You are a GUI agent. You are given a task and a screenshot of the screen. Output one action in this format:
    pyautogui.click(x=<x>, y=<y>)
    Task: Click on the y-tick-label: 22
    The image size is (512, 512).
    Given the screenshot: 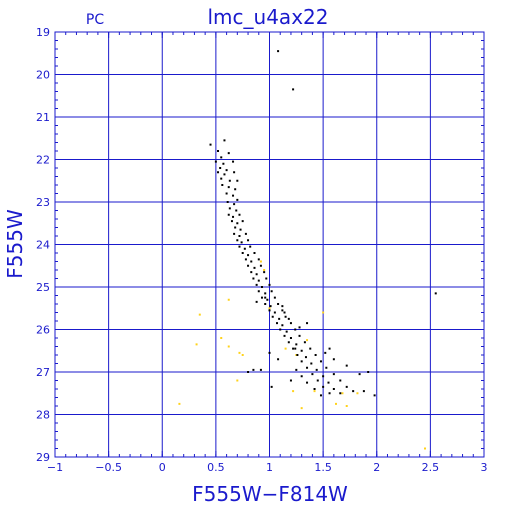 What is the action you would take?
    pyautogui.click(x=43, y=160)
    